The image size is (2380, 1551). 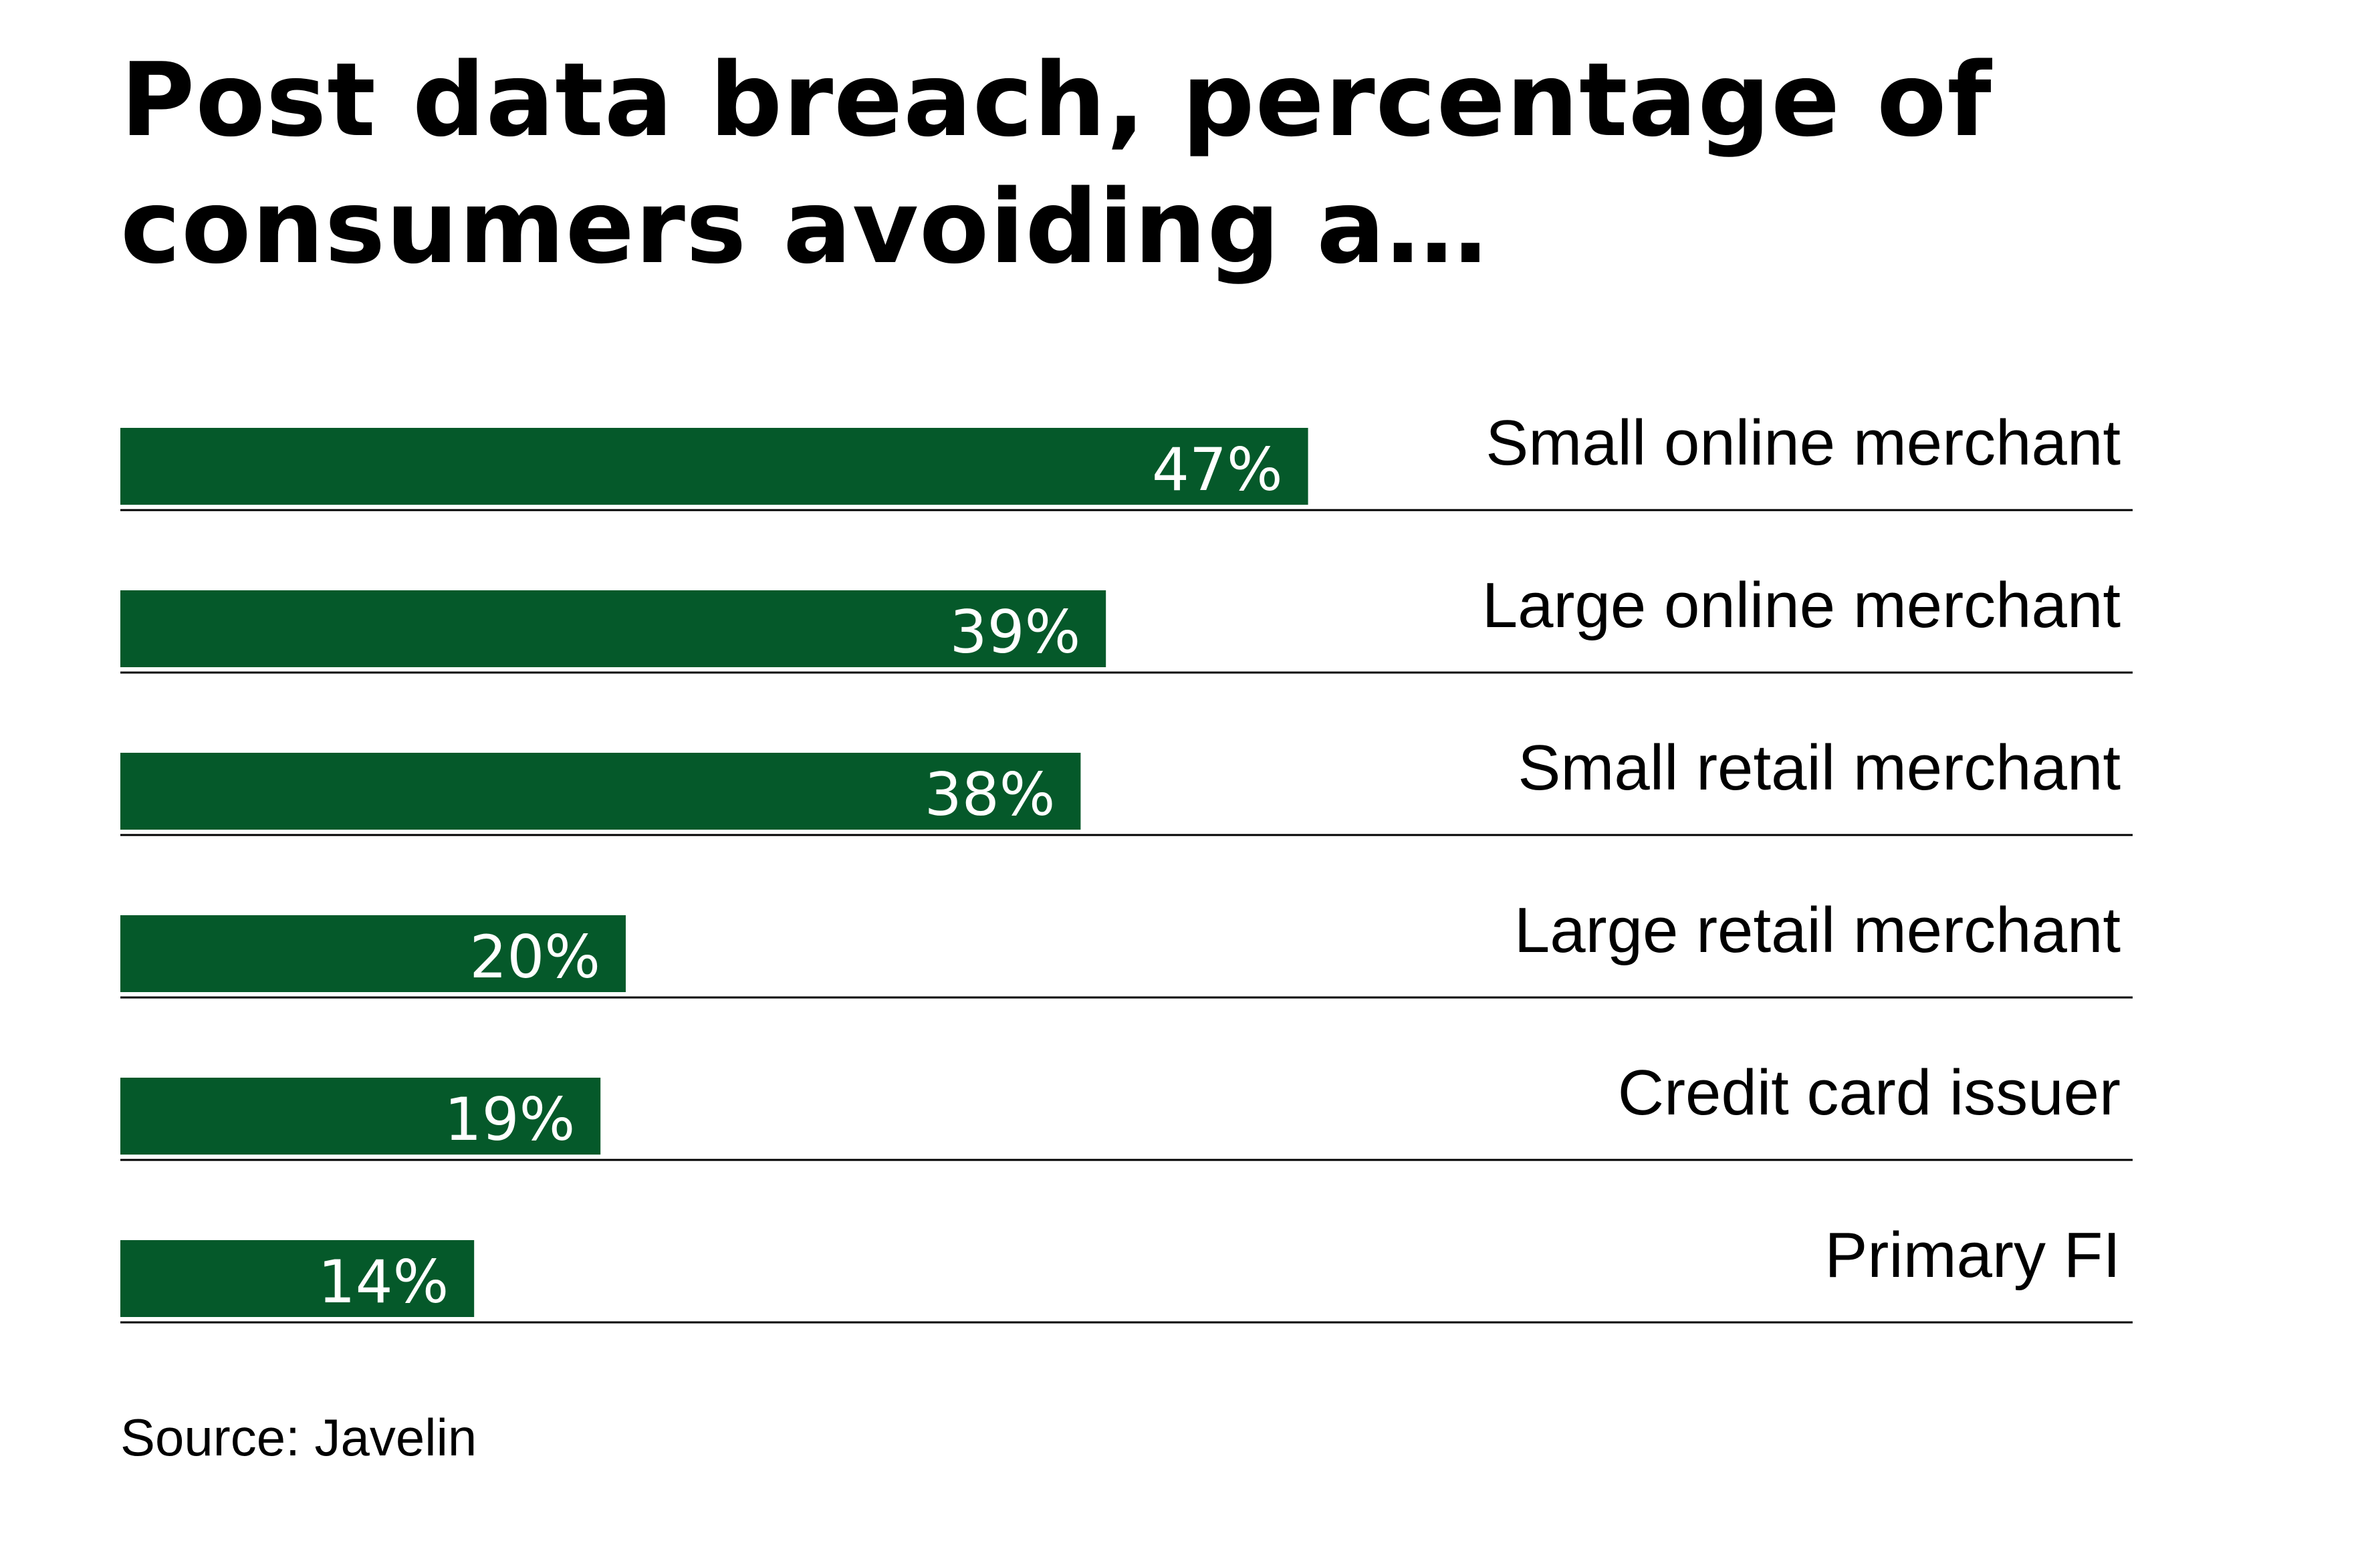 I want to click on bar-small-retail-merchant, so click(x=600, y=791).